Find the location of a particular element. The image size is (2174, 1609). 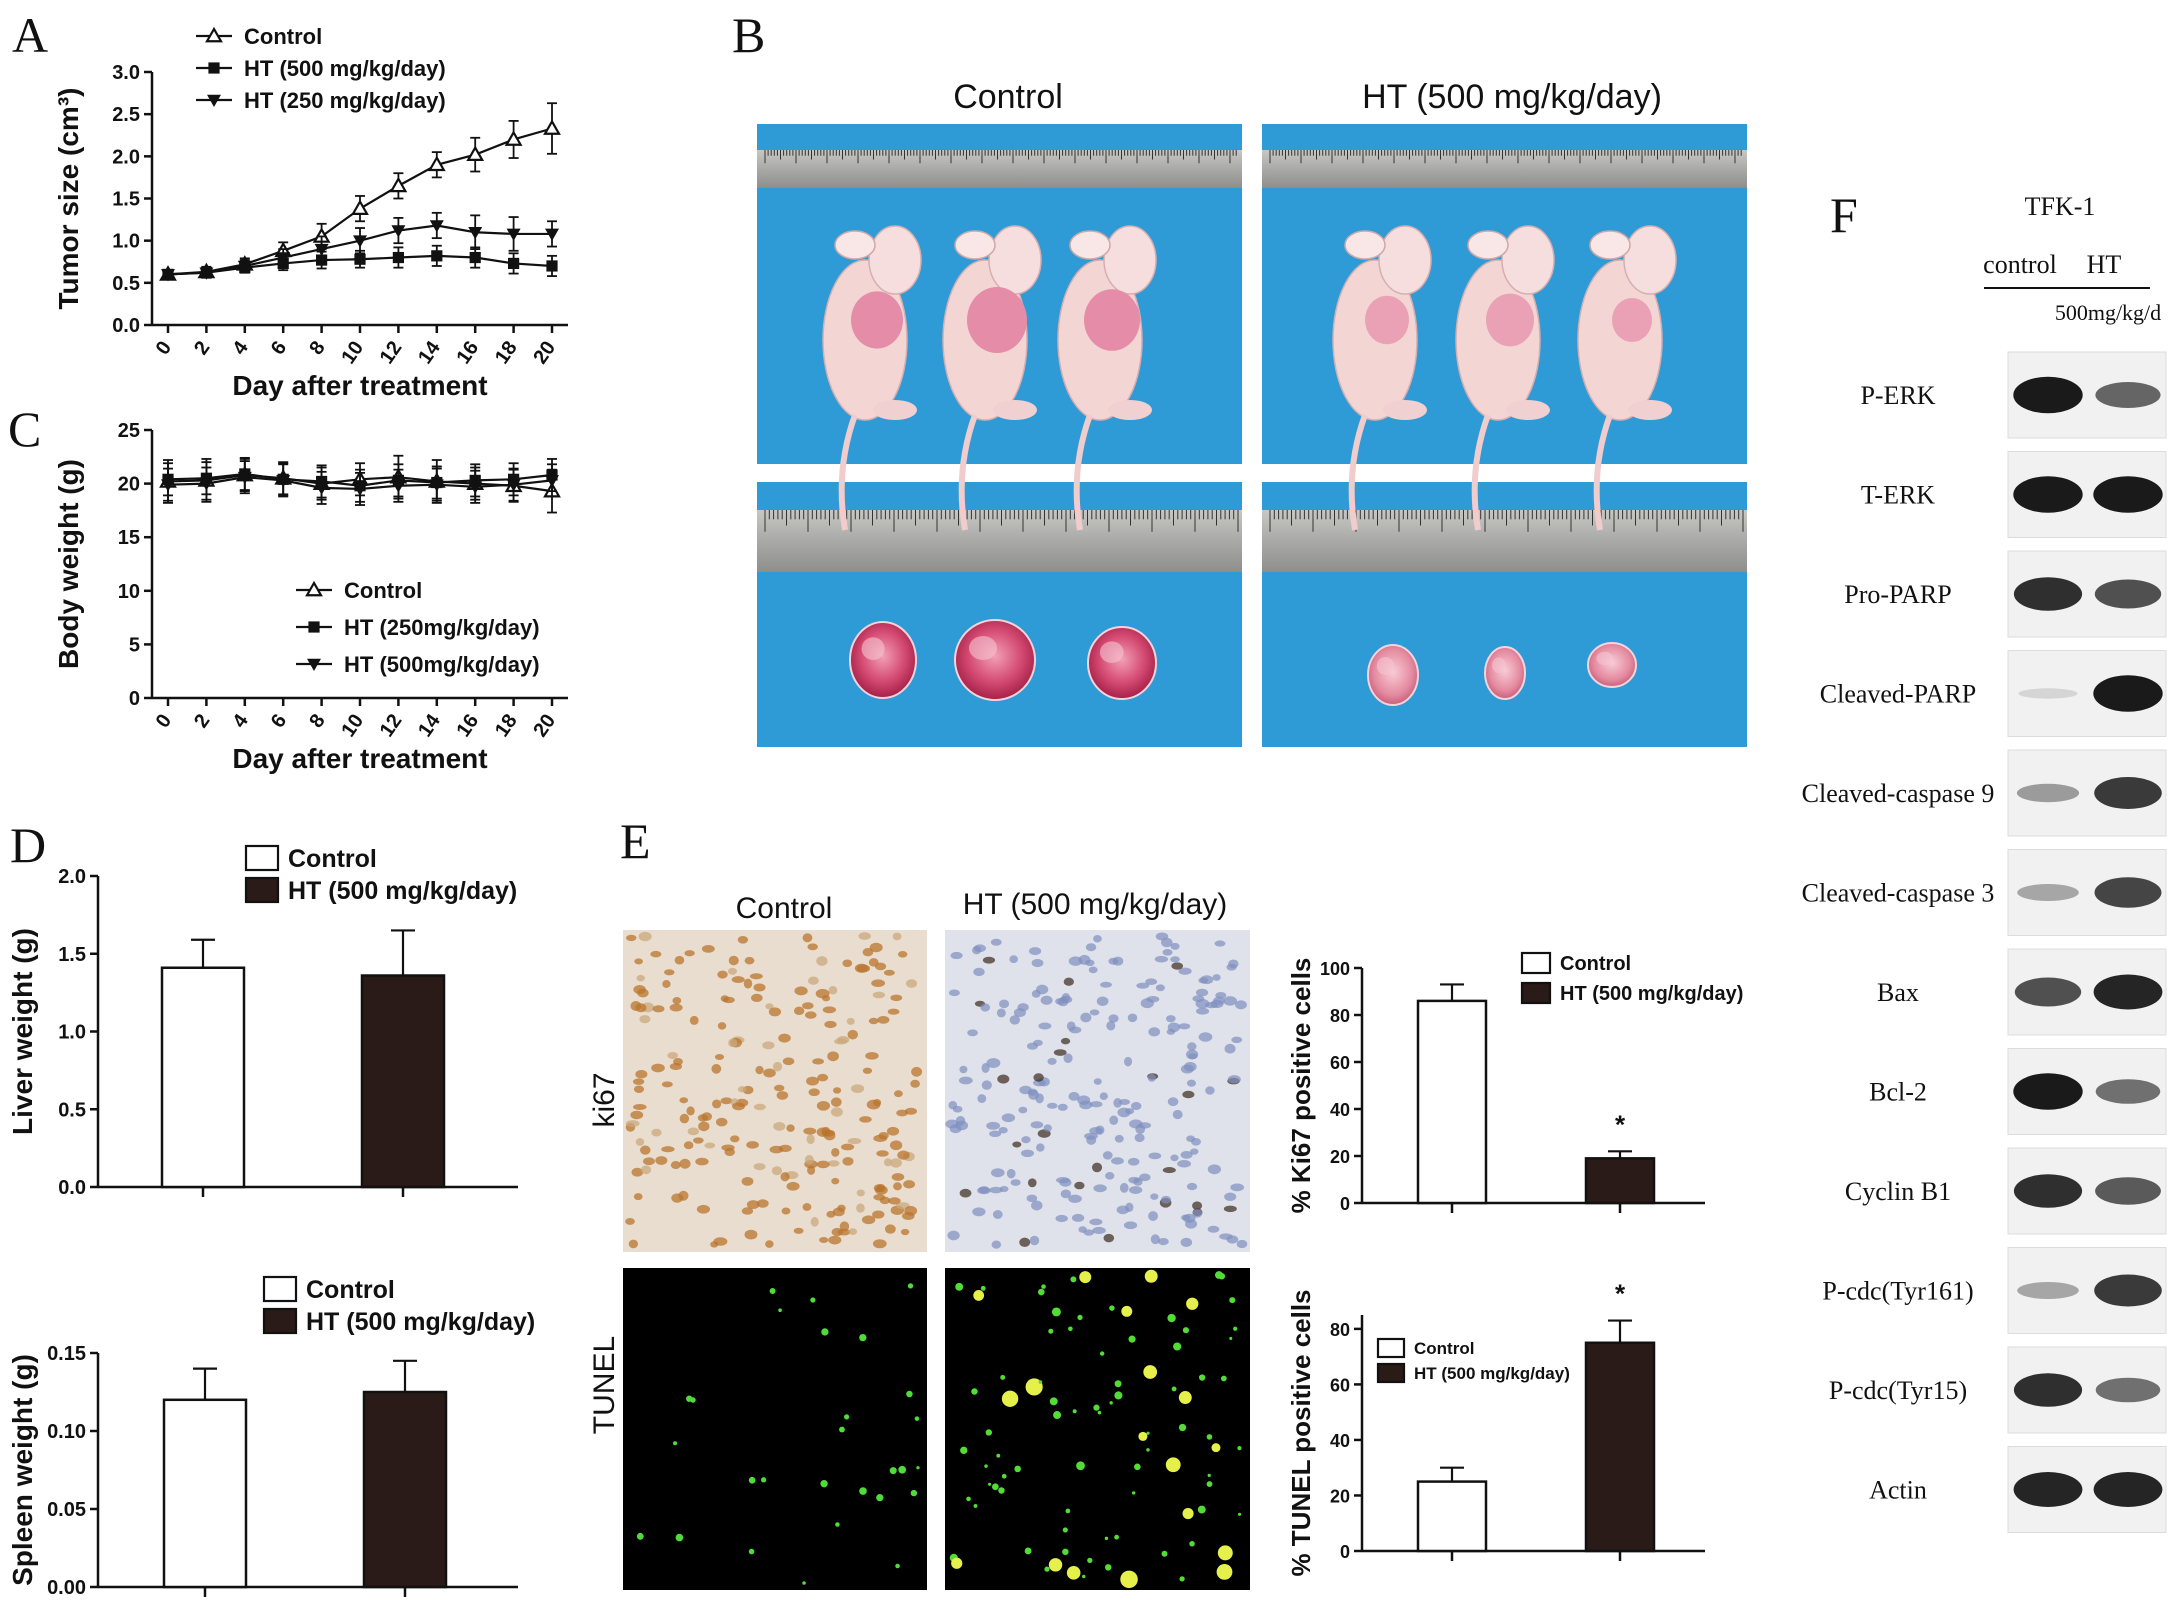

mouse is located at coordinates (992, 378).